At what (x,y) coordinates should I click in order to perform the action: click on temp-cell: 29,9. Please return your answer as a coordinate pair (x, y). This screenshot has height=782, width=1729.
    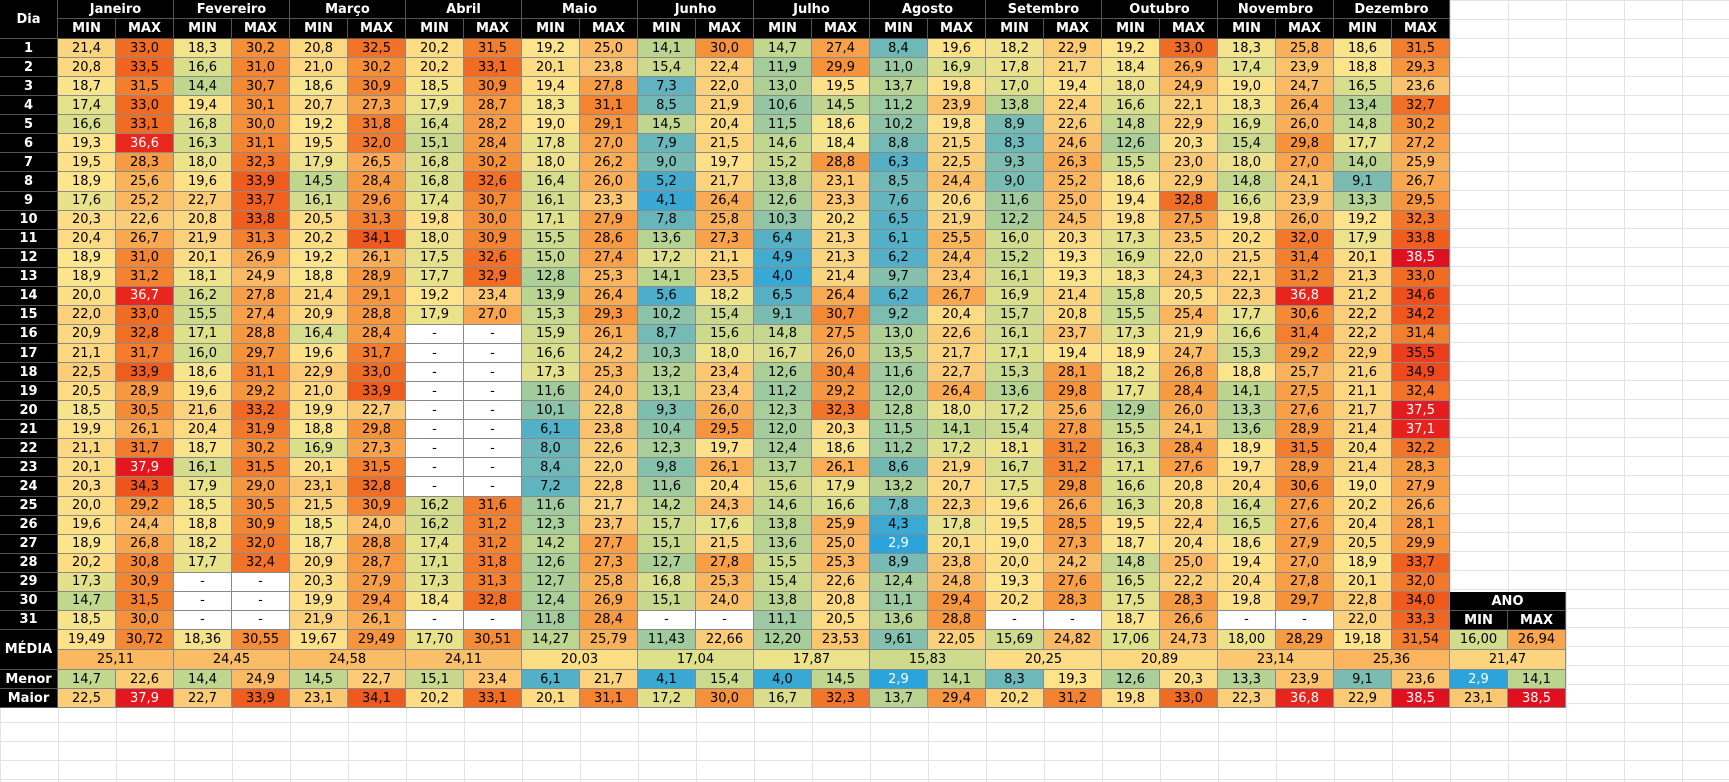
    Looking at the image, I should click on (1421, 544).